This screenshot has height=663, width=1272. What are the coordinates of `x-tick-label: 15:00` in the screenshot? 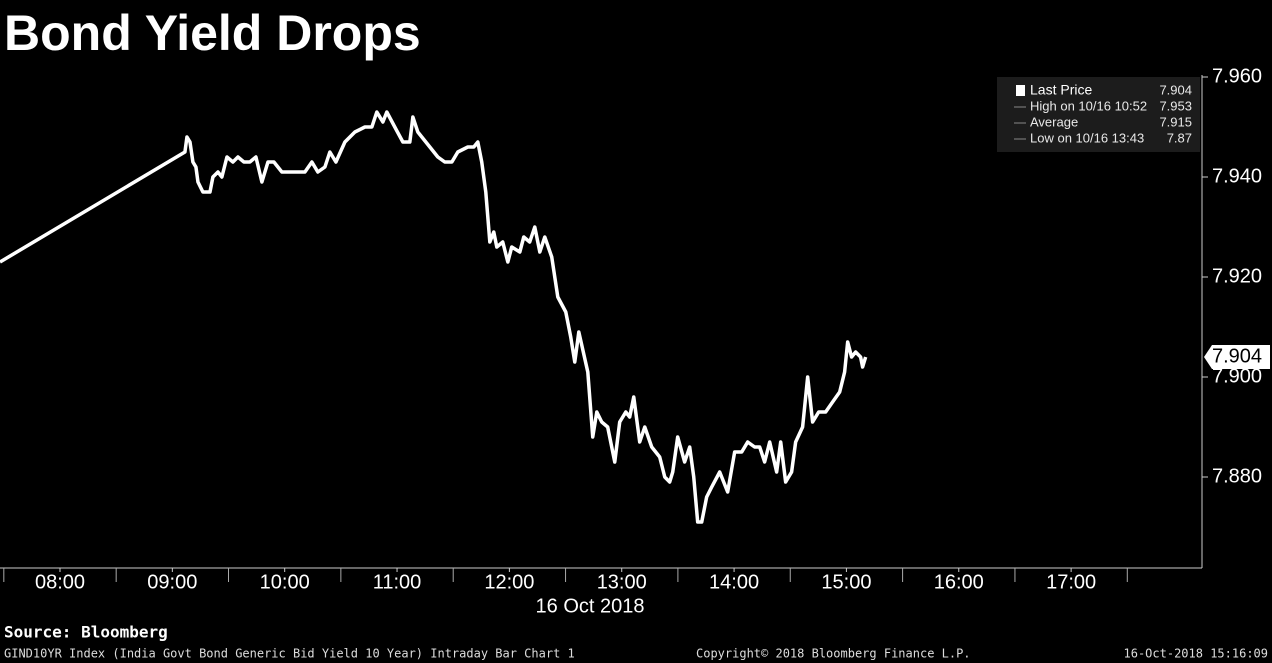 It's located at (846, 582).